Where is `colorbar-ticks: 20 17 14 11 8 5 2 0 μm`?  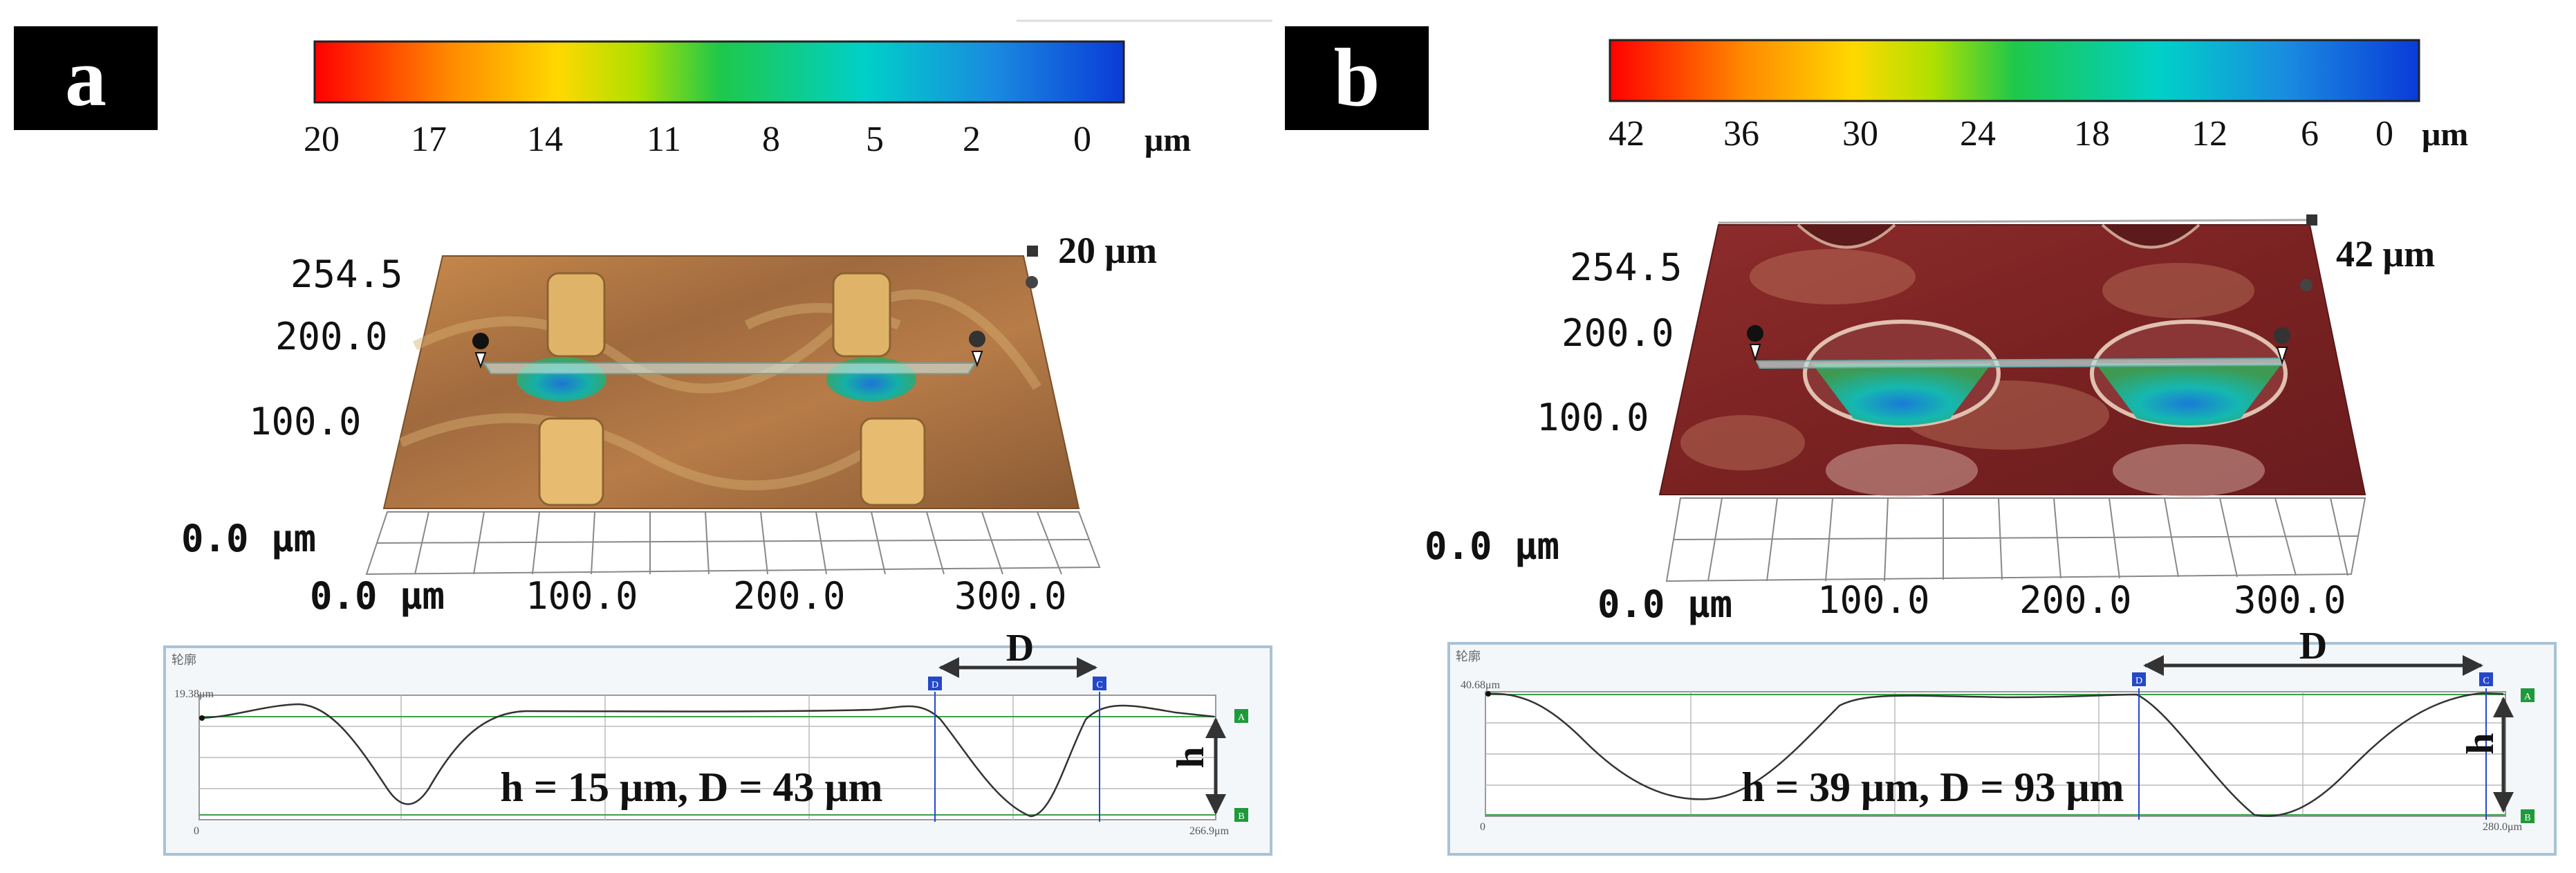 colorbar-ticks: 20 17 14 11 8 5 2 0 μm is located at coordinates (748, 139).